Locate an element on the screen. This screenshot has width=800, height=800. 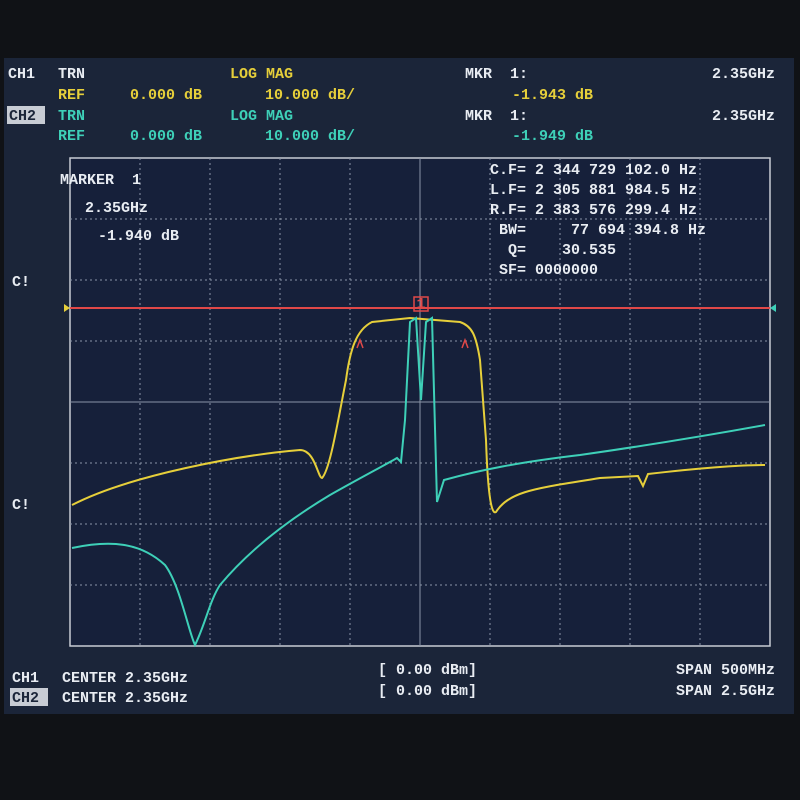
marker-tag: 1 is located at coordinates (420, 304).